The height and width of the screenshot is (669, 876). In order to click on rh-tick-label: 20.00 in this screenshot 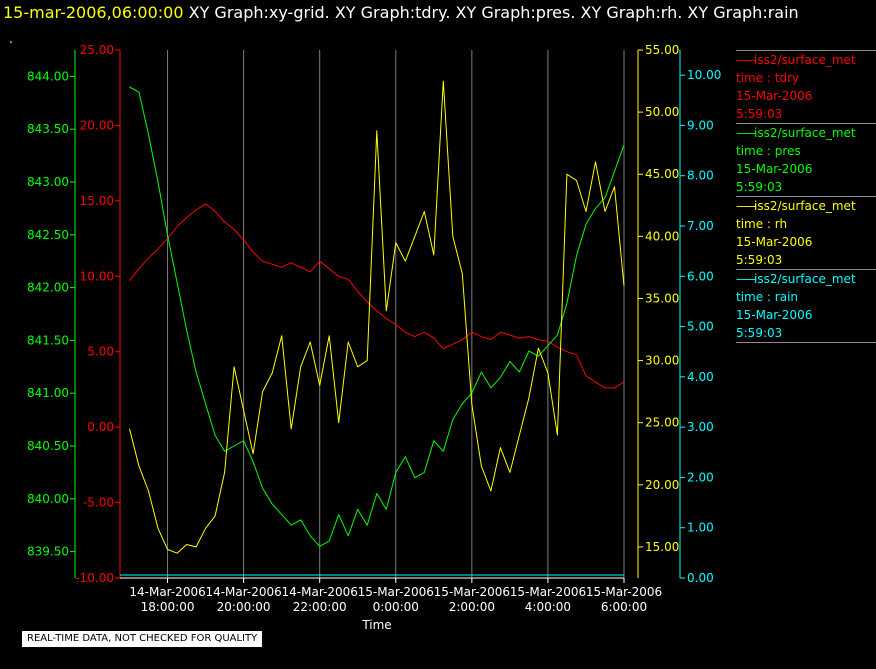, I will do `click(662, 485)`.